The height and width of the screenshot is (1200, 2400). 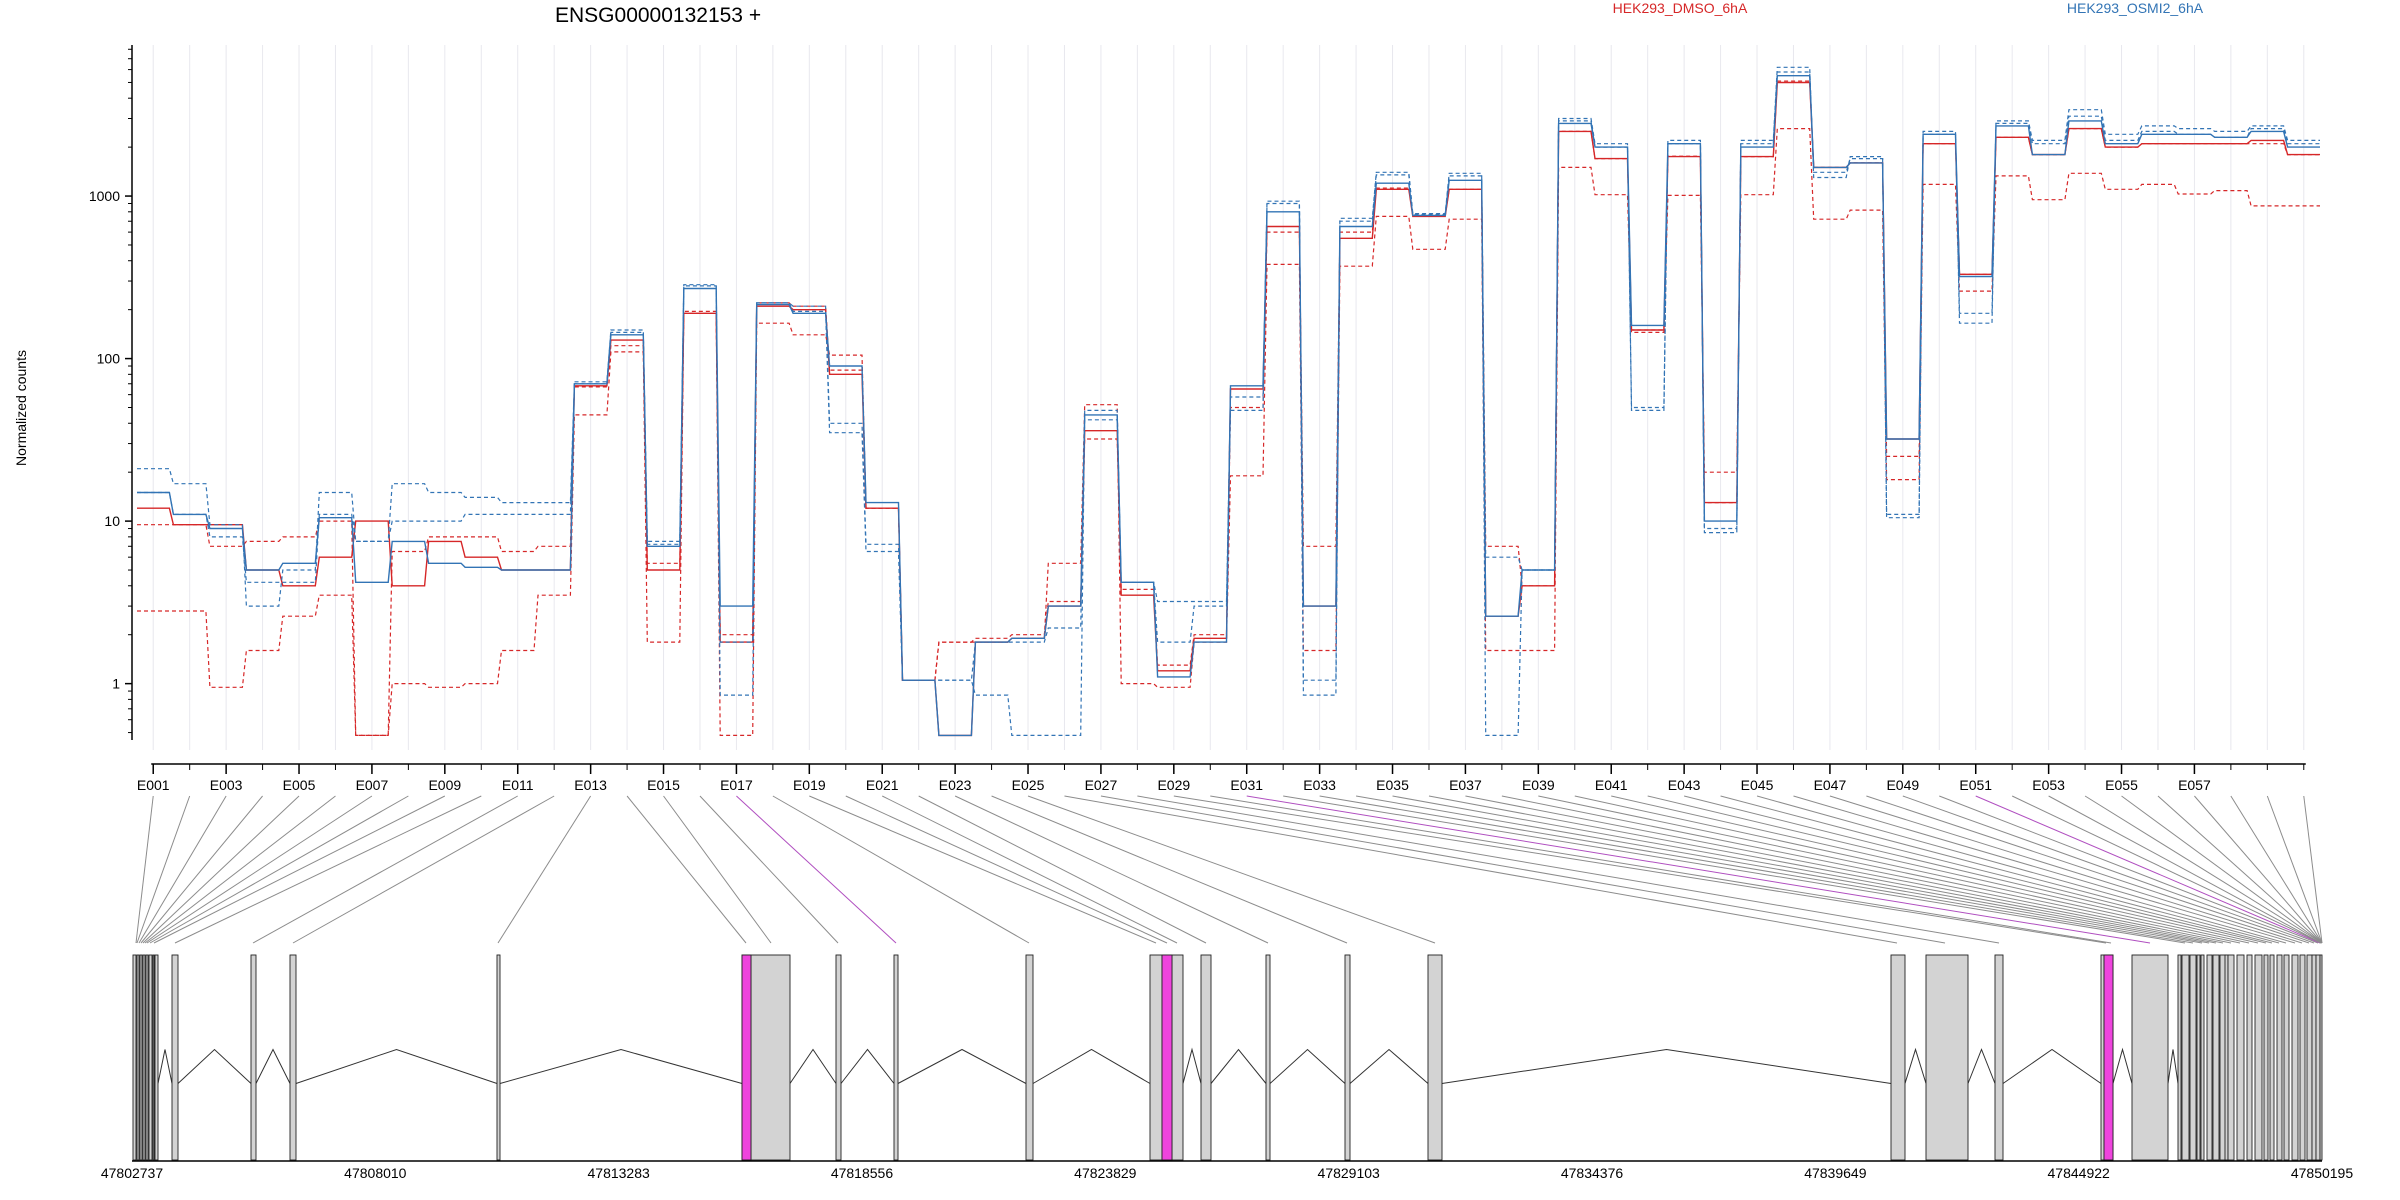 What do you see at coordinates (1028, 785) in the screenshot?
I see `x-tick-label: E025` at bounding box center [1028, 785].